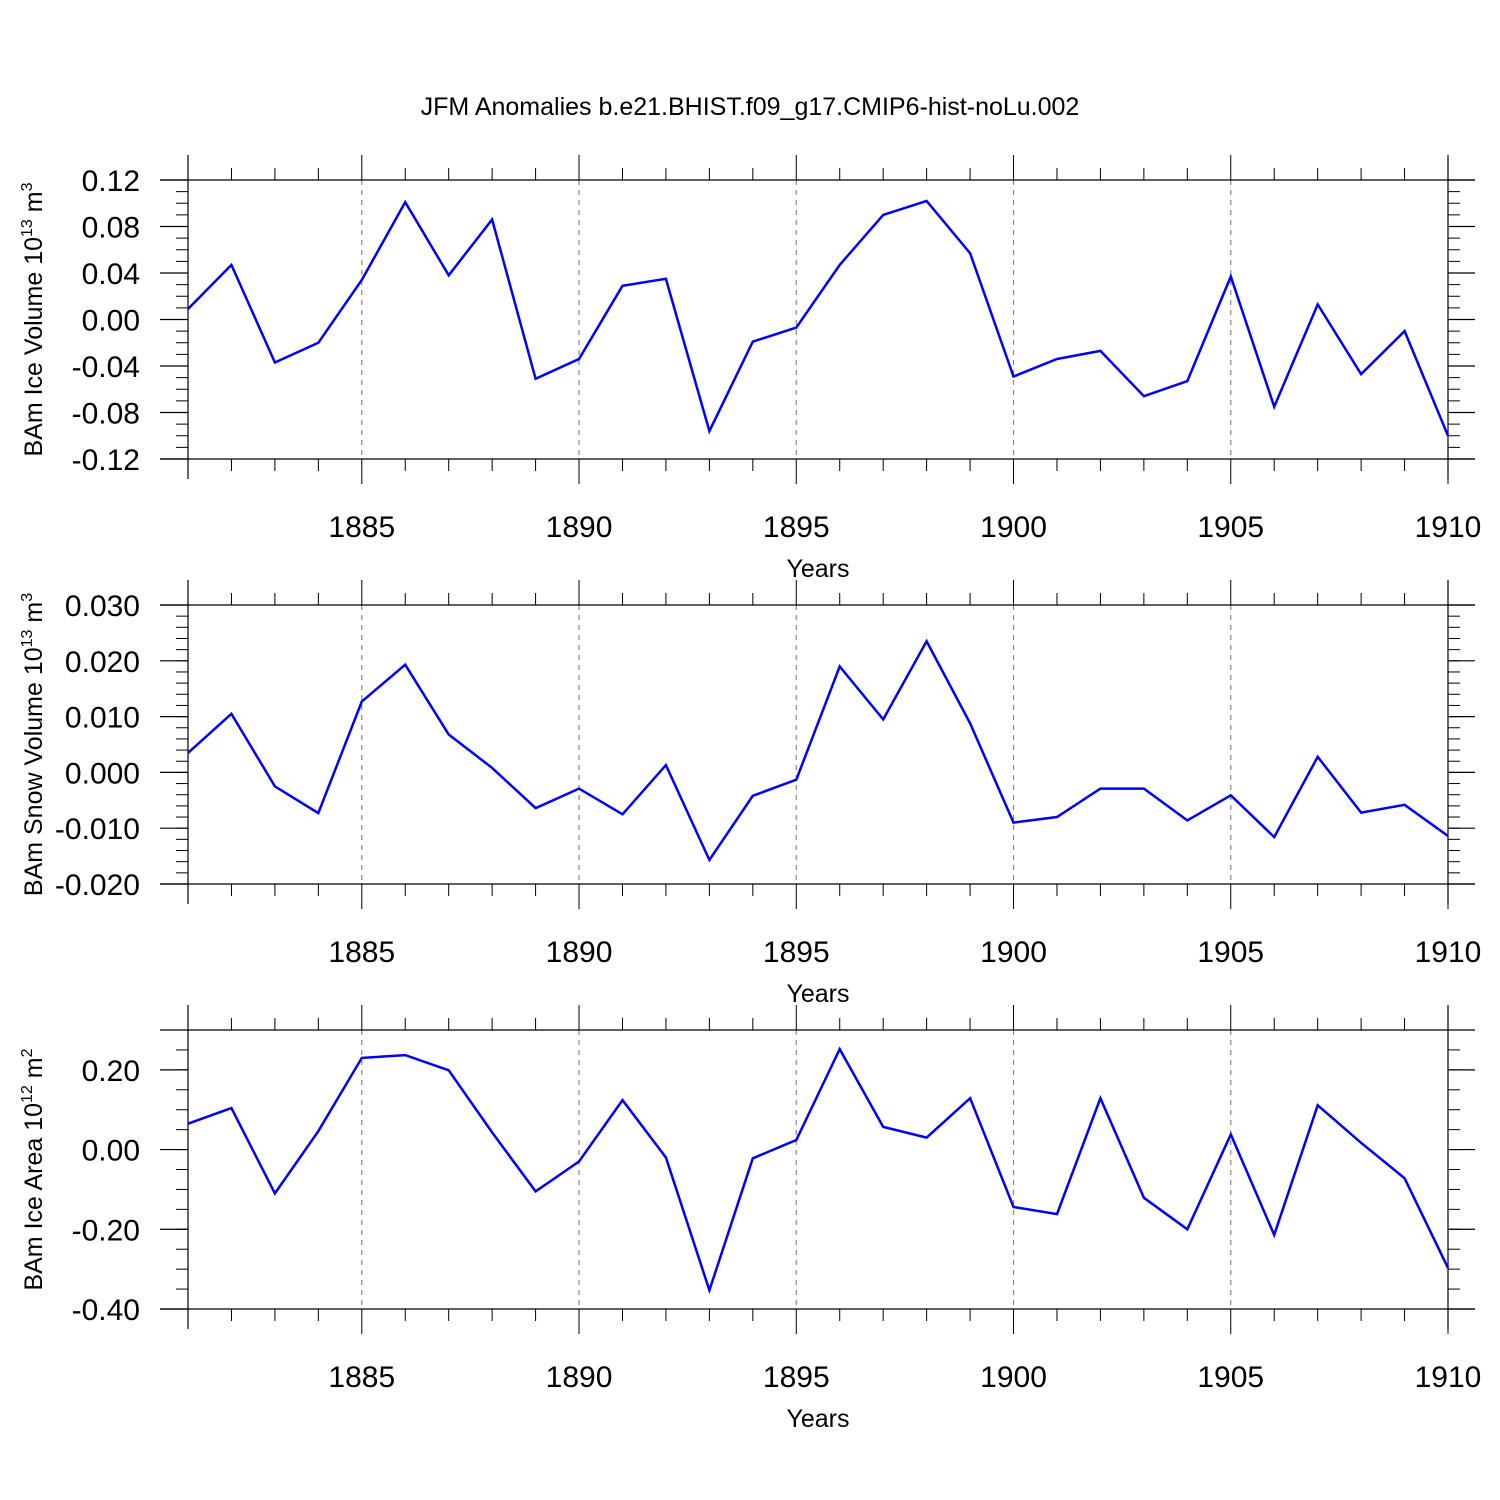 The image size is (1500, 1500). Describe the element at coordinates (33, 1169) in the screenshot. I see `y-axis-title: BAm Ice Area 1012 m2` at that location.